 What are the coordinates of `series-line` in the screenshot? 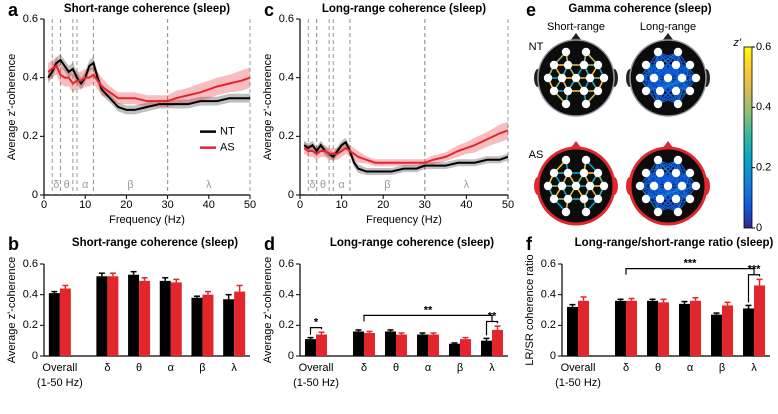 It's located at (406, 146).